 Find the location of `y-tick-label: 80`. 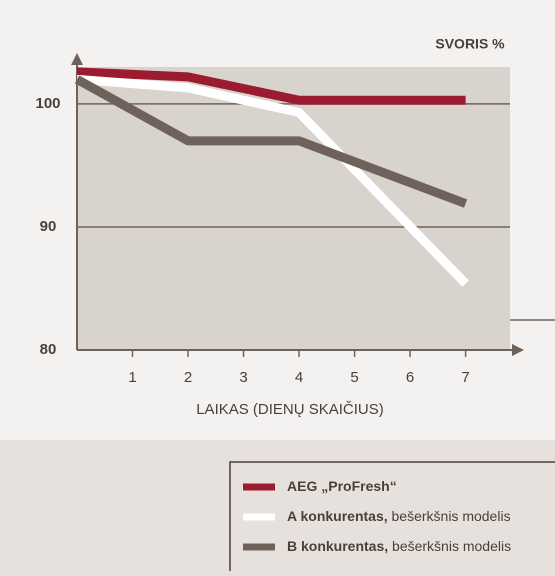

y-tick-label: 80 is located at coordinates (48, 349).